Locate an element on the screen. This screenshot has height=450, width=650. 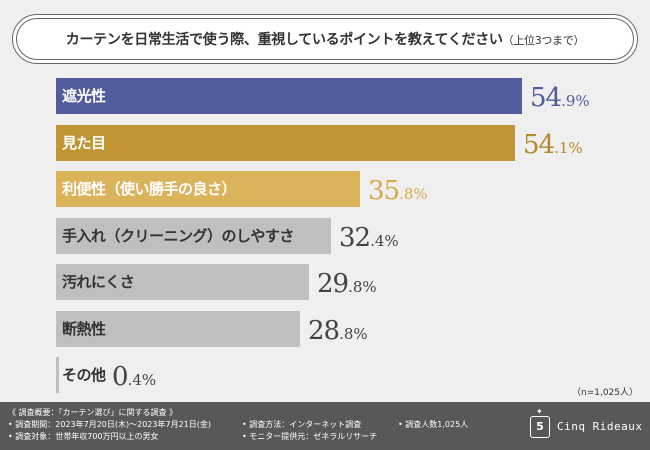
bar-value-5: 29.8% is located at coordinates (347, 284).